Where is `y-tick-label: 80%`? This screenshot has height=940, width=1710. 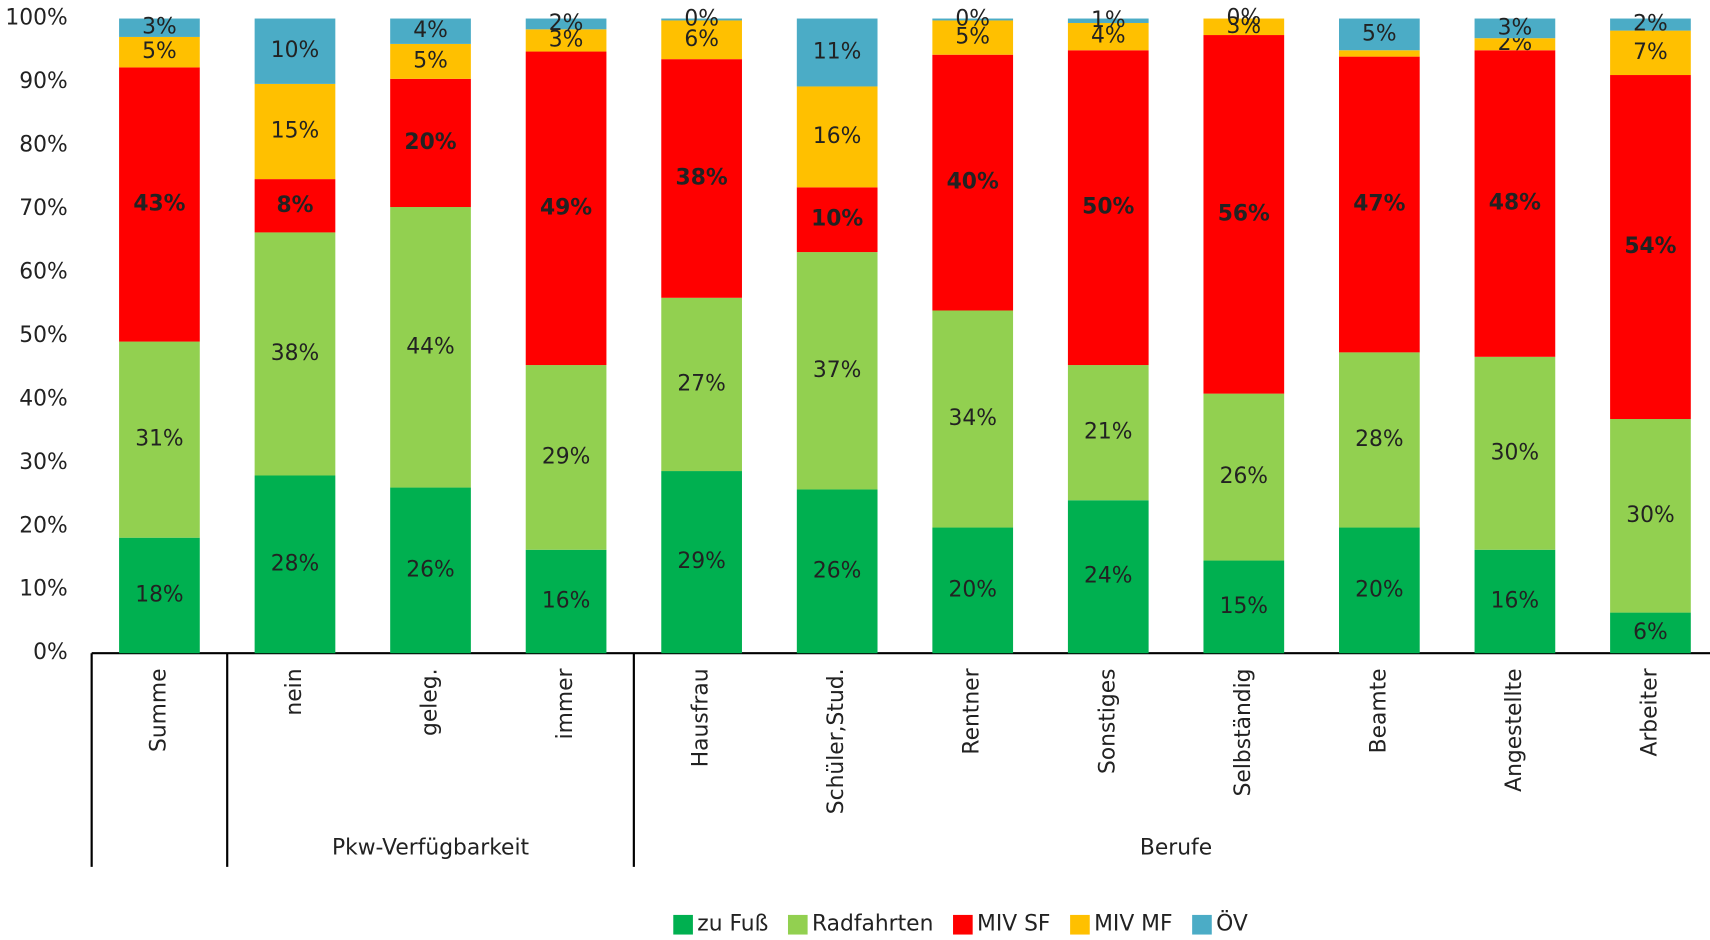
y-tick-label: 80% is located at coordinates (43, 144).